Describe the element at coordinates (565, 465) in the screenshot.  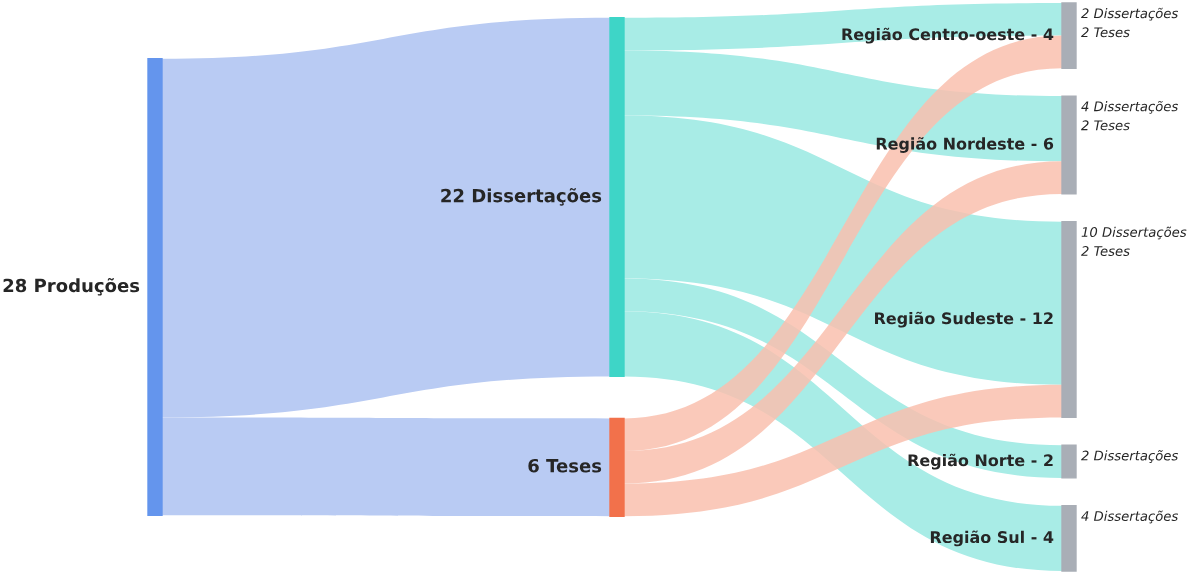
I see `text: 6 Teses` at that location.